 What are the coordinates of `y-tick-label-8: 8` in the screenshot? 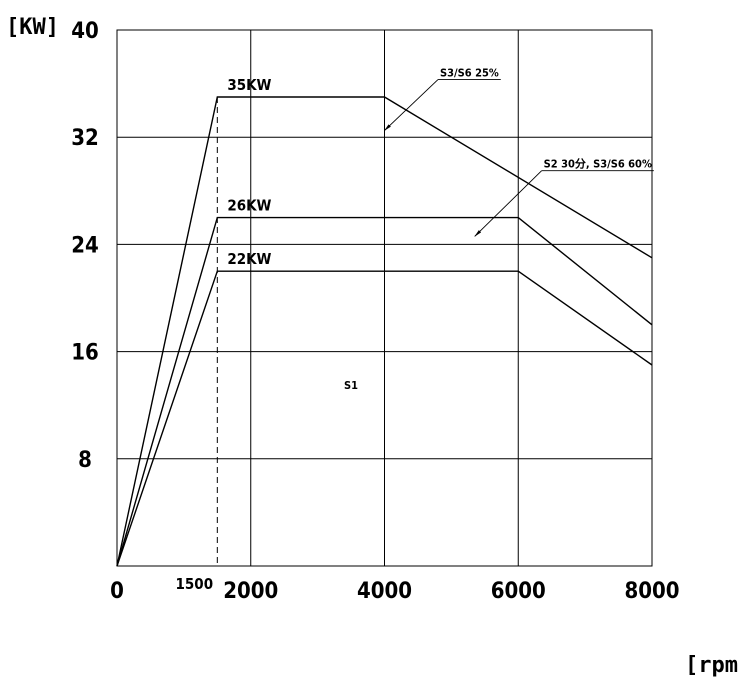 It's located at (85, 460).